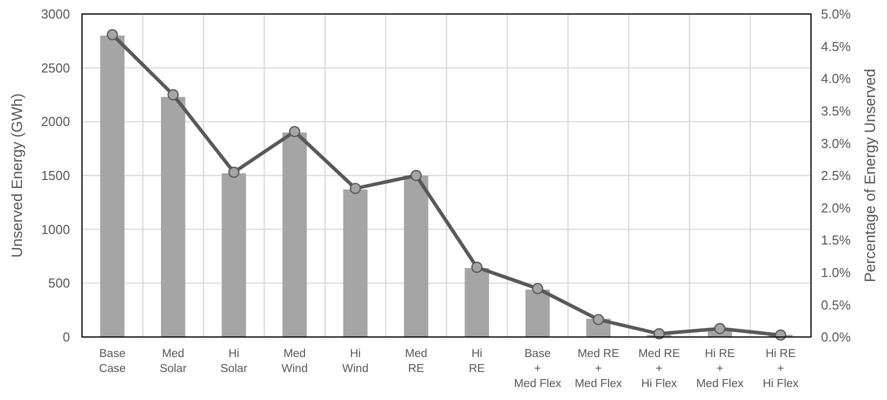 Image resolution: width=887 pixels, height=400 pixels. Describe the element at coordinates (234, 361) in the screenshot. I see `x-tick-label: Hi Solar` at that location.